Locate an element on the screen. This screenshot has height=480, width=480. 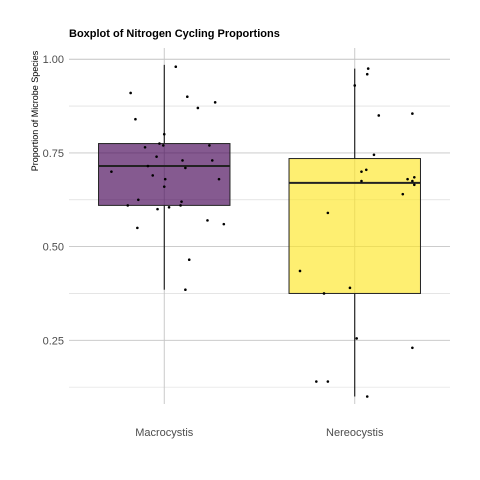
y-tick-label: 0.25 is located at coordinates (53, 341).